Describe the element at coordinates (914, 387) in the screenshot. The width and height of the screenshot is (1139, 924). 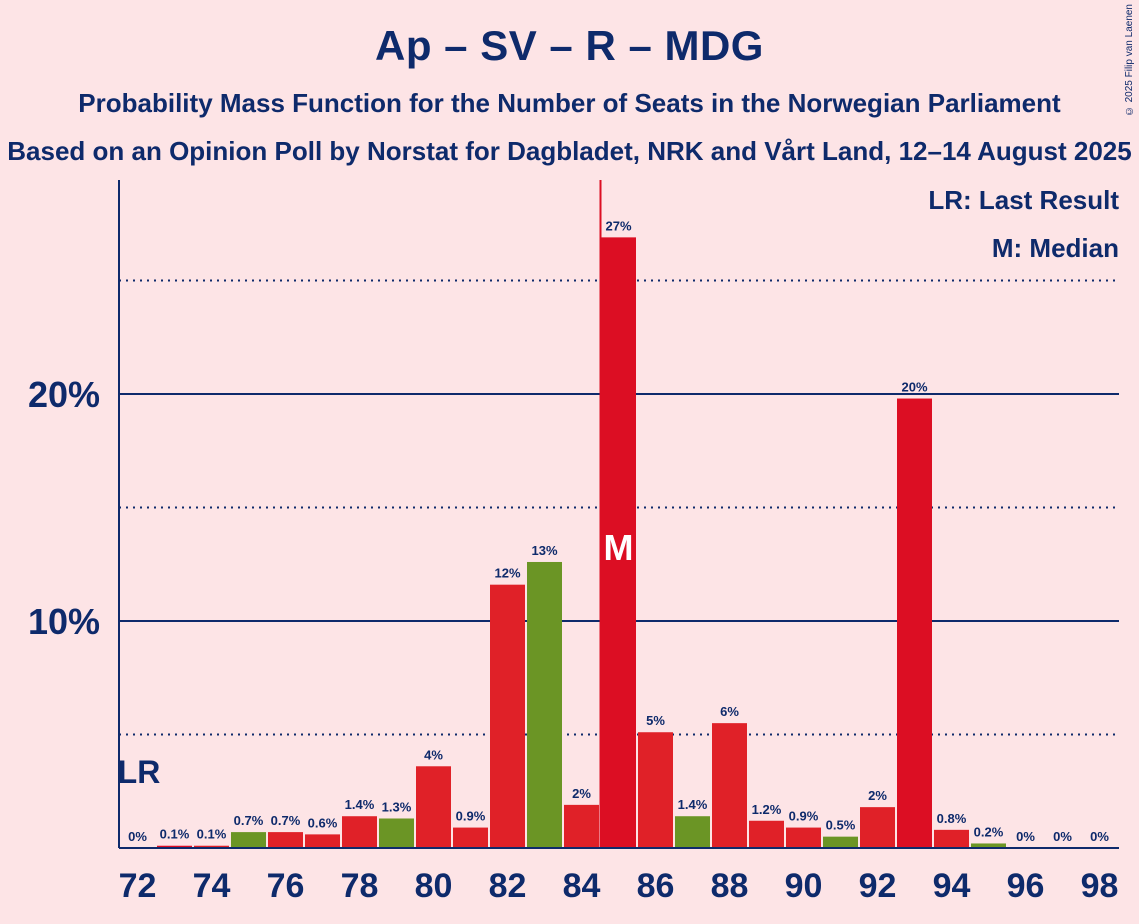
I see `bar-value-label: 20%` at that location.